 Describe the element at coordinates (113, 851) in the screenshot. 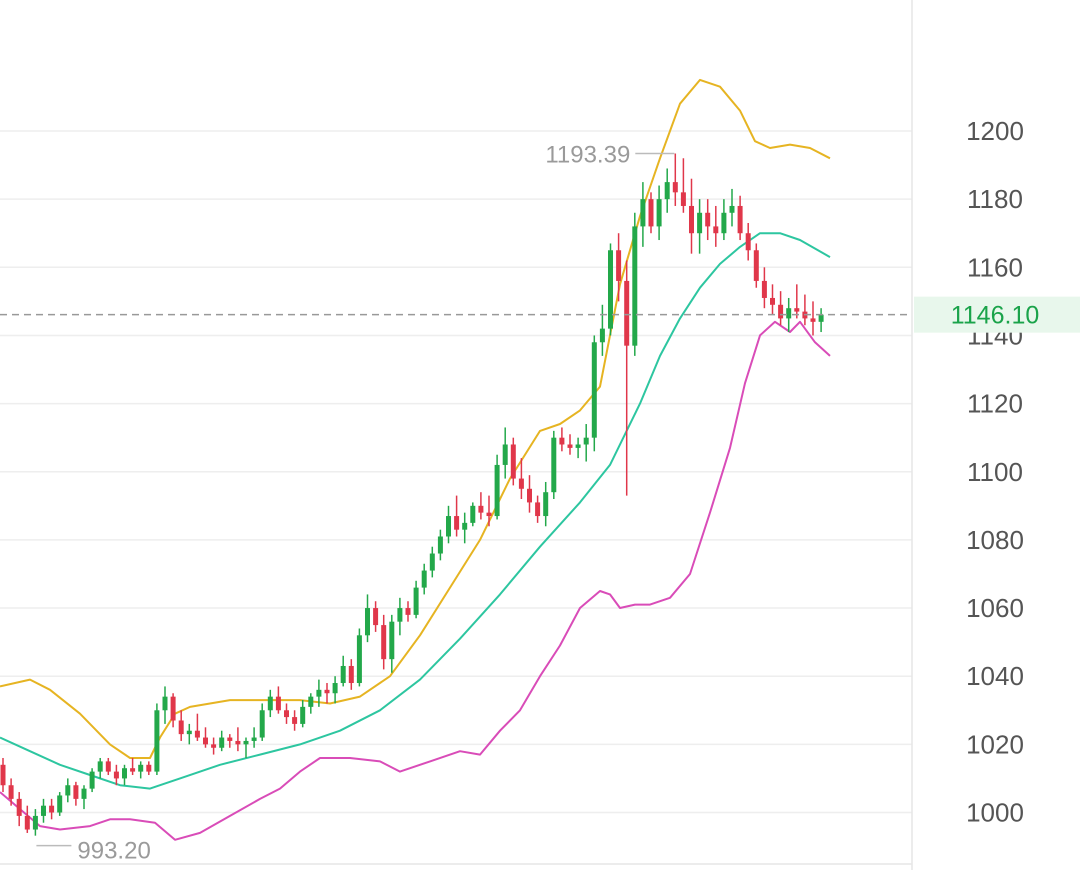

I see `low-annotation-label: 993.20` at that location.